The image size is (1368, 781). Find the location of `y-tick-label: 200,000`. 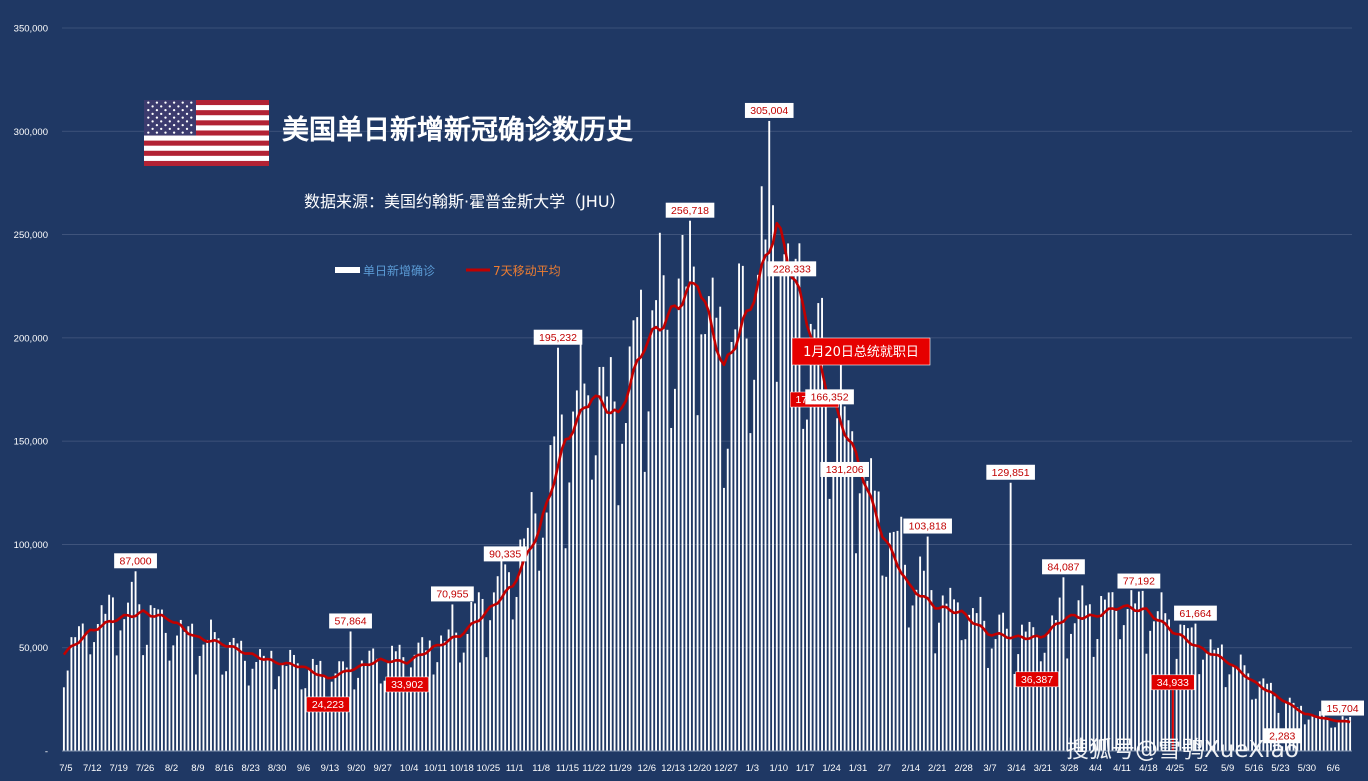

y-tick-label: 200,000 is located at coordinates (31, 338).